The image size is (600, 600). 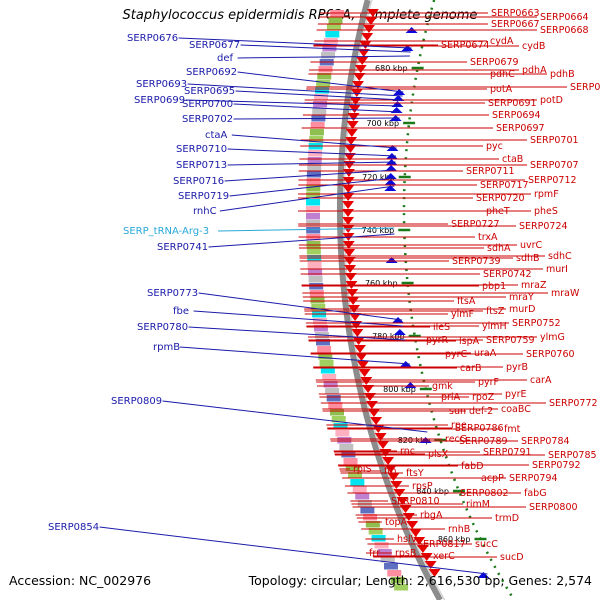 What do you see at coordinates (466, 301) in the screenshot?
I see `gene-label-right: ftsA` at bounding box center [466, 301].